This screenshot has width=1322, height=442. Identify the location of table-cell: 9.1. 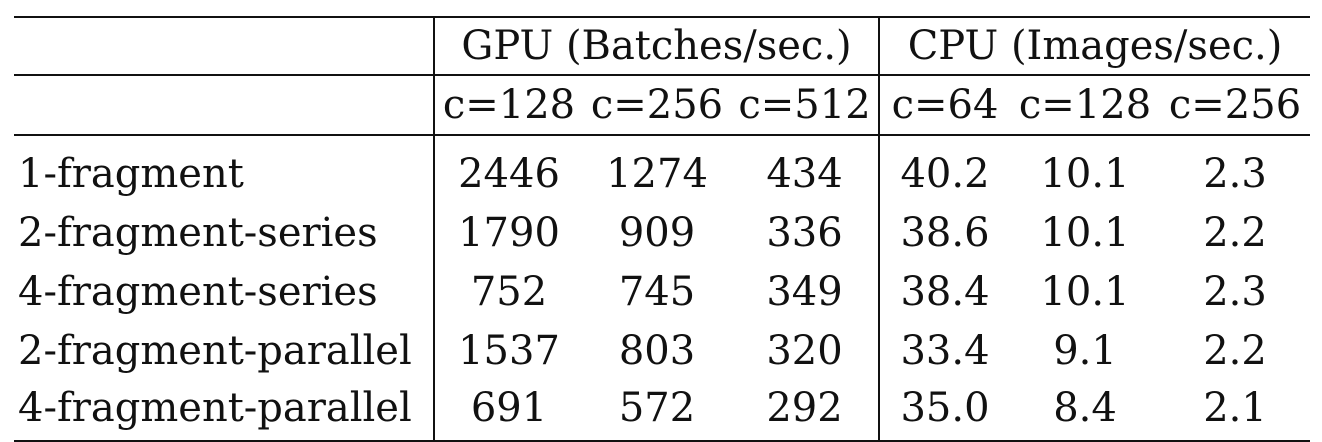
(1085, 350).